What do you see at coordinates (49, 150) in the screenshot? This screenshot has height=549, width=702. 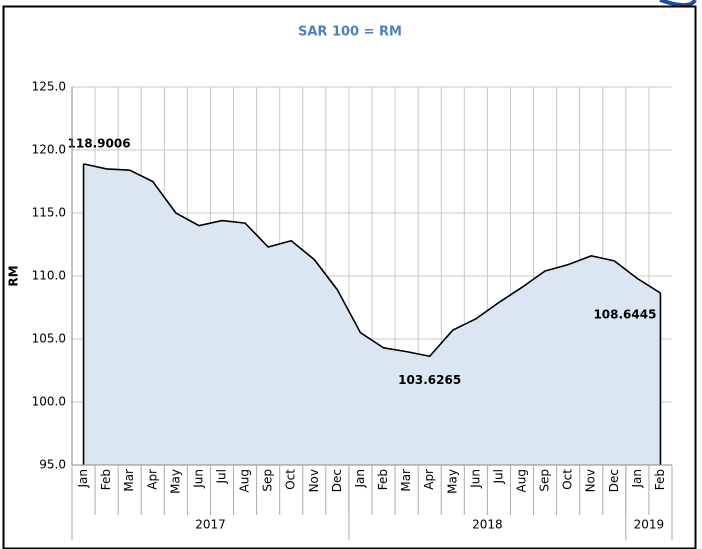 I see `y-tick-label: 120.0` at bounding box center [49, 150].